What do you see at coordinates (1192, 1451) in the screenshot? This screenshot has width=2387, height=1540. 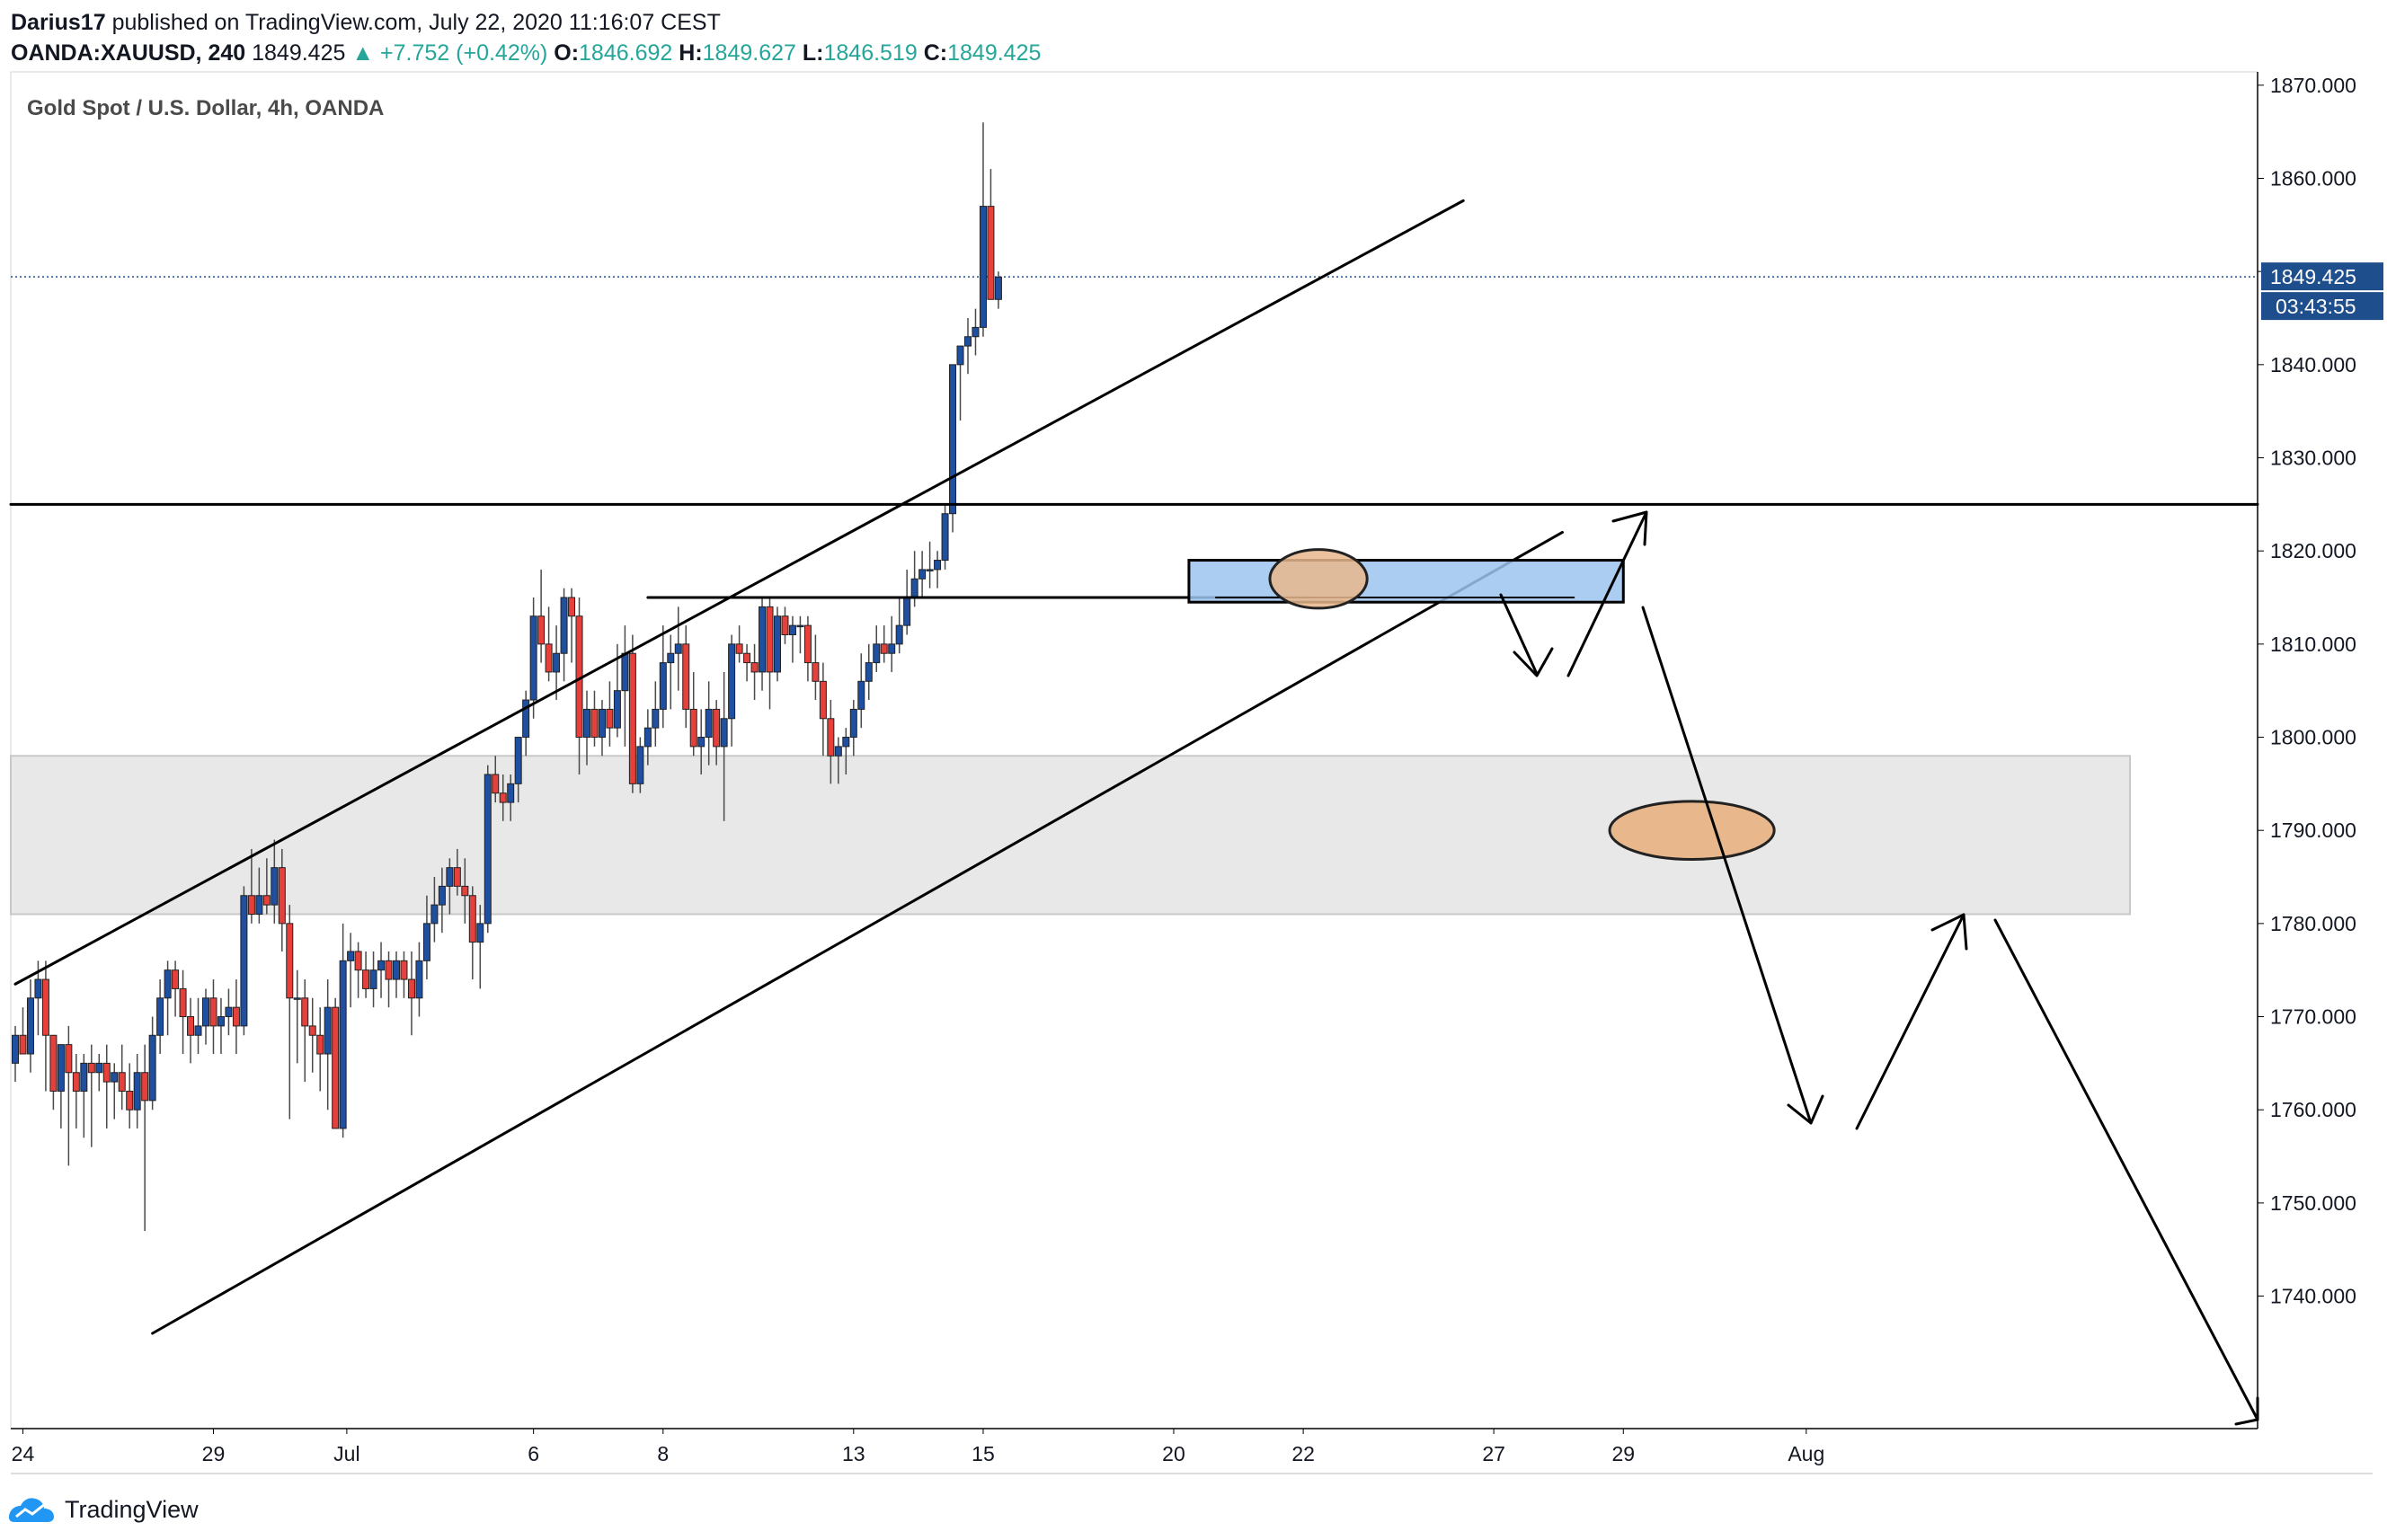 I see `time-axis: 24 29 Jul 6 8 13 15 20 22 27 29 Aug` at bounding box center [1192, 1451].